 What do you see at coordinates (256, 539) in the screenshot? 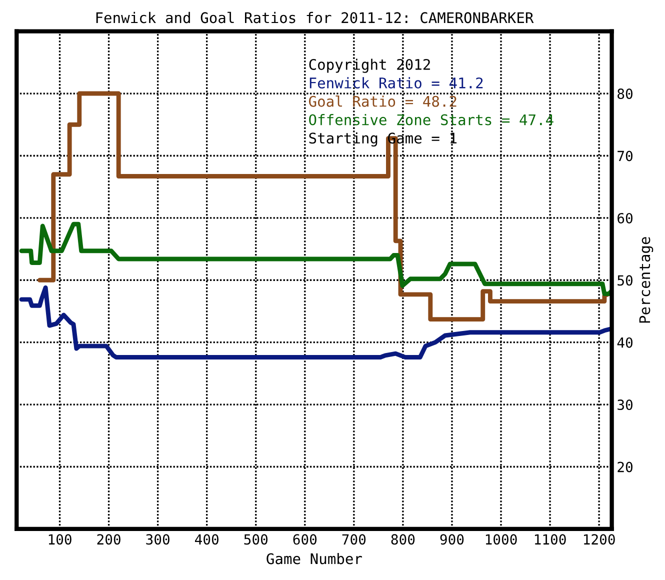
I see `x-tick-label: 500` at bounding box center [256, 539].